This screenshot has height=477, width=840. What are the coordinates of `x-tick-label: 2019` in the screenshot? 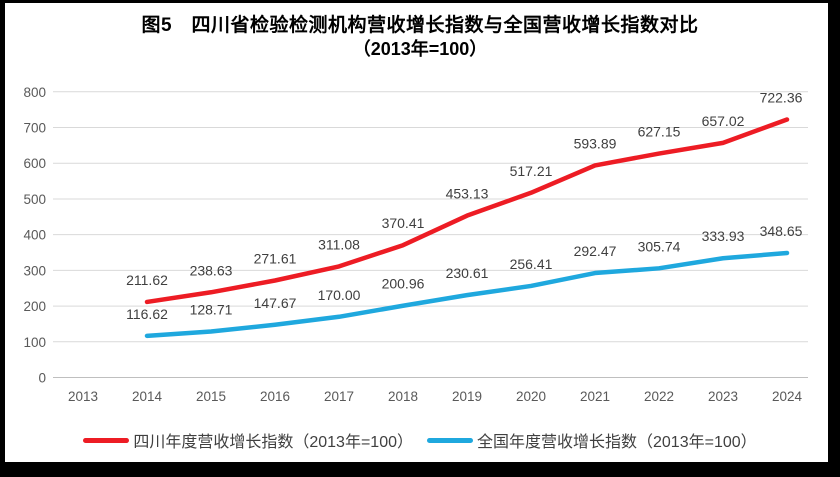 It's located at (467, 396).